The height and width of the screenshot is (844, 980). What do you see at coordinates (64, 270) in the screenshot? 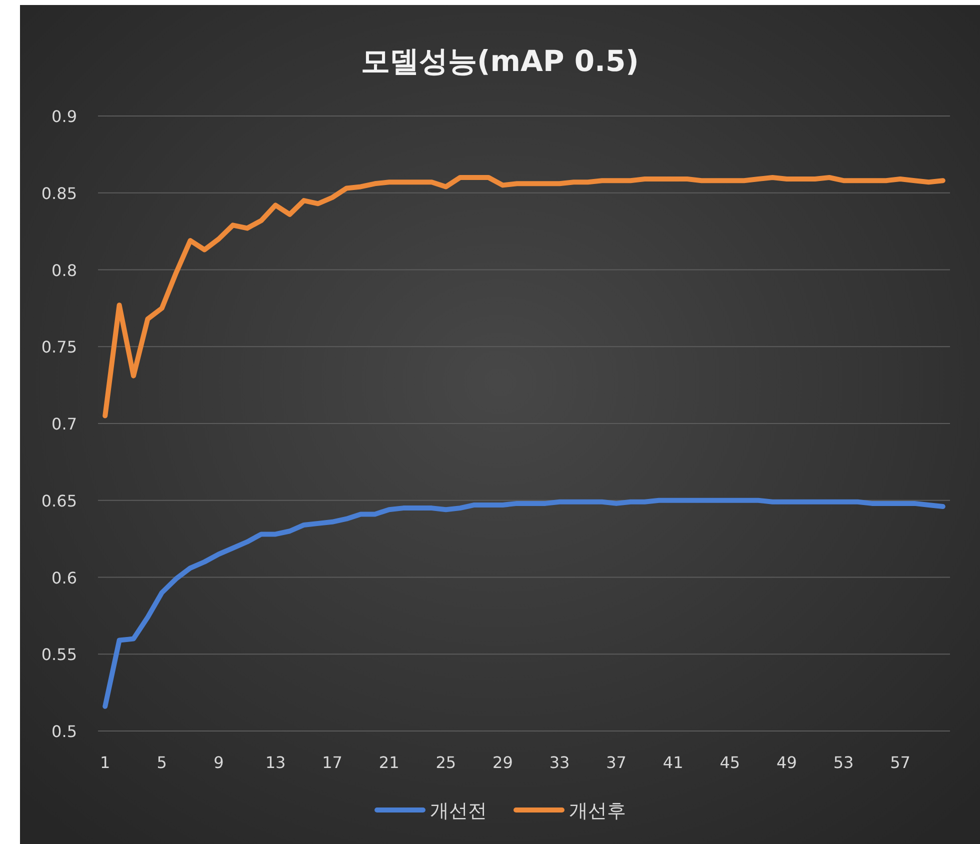
I see `y-tick-label: 0.8` at bounding box center [64, 270].